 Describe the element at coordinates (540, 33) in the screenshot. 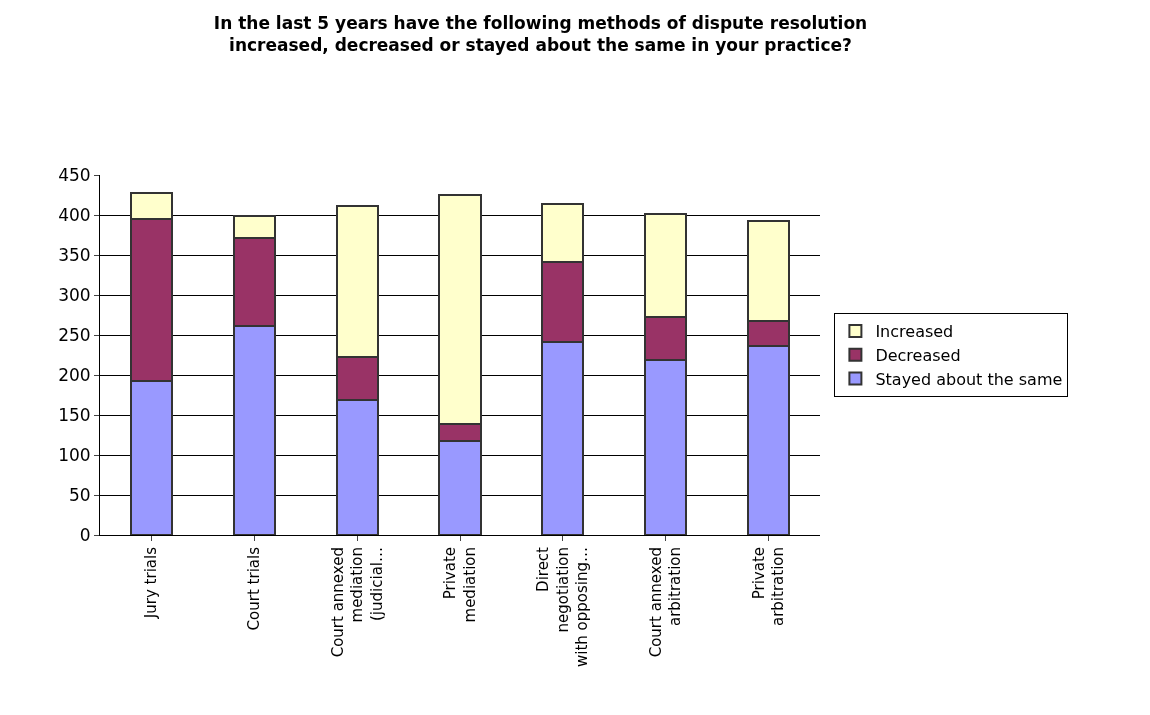

I see `chart-title: In the last 5 years have the following methods of dispute resolution increased, decreased or stayed about the same in your practice?` at that location.